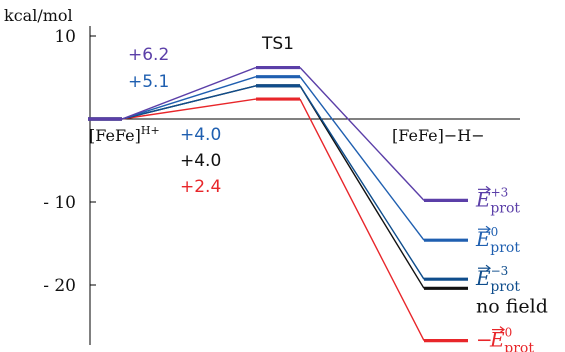 Image resolution: width=565 pixels, height=352 pixels. I want to click on y-tick-label: - 20, so click(59, 286).